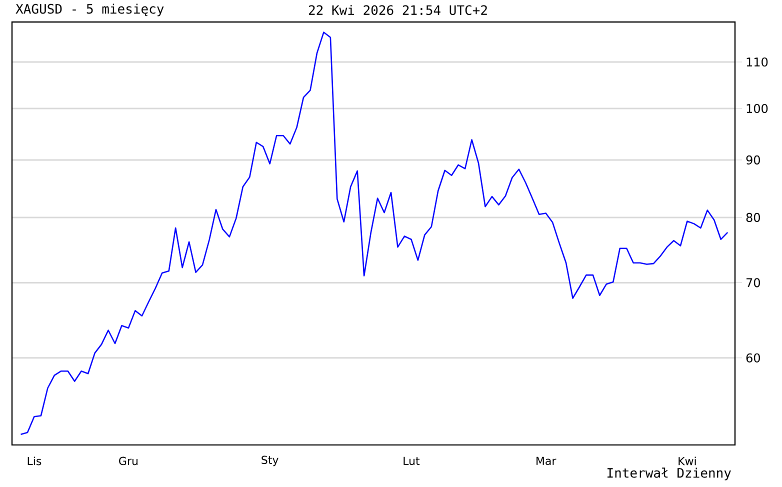 The width and height of the screenshot is (782, 487). I want to click on y-tick-label: 110, so click(757, 62).